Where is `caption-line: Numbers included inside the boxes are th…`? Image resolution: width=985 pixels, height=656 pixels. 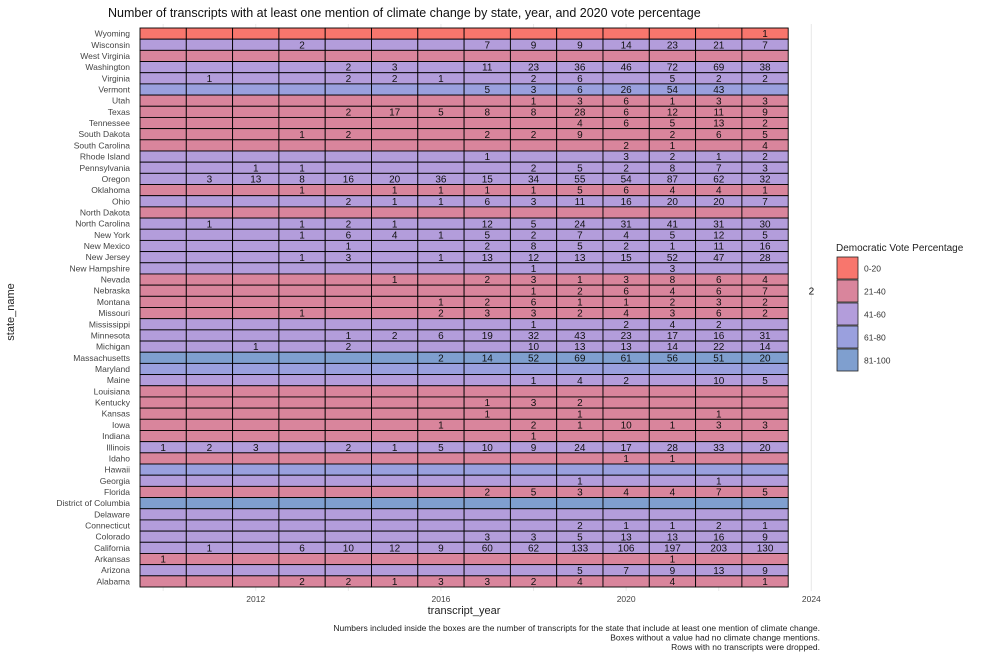
caption-line: Numbers included inside the boxes are th… is located at coordinates (576, 628).